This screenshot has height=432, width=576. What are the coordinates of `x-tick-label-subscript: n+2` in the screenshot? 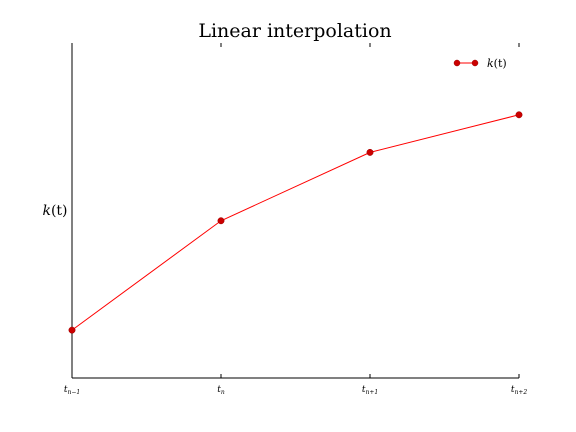 It's located at (520, 392).